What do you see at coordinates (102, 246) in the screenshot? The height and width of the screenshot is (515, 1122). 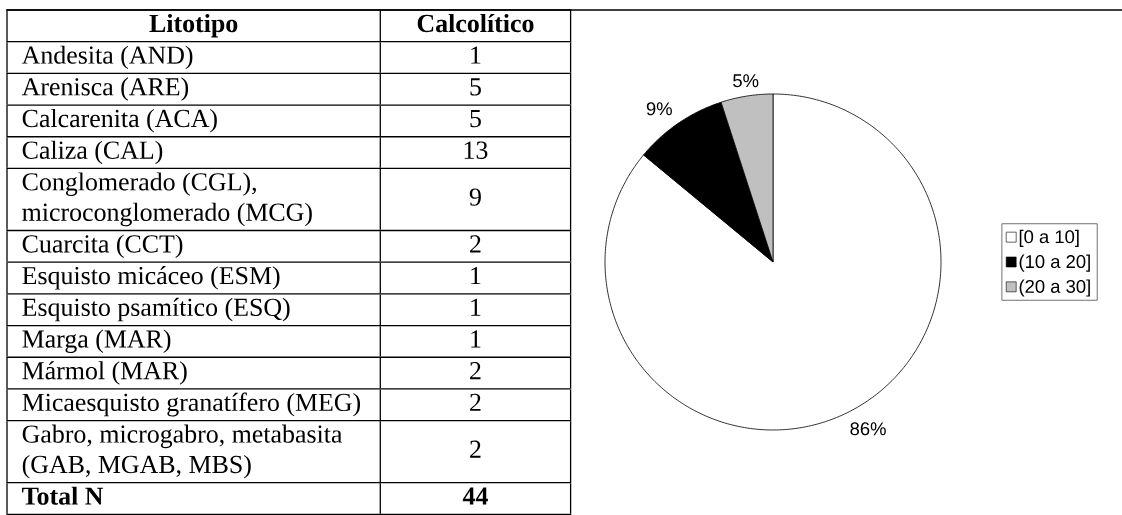 I see `category-label: Cuarcita (CCT)` at bounding box center [102, 246].